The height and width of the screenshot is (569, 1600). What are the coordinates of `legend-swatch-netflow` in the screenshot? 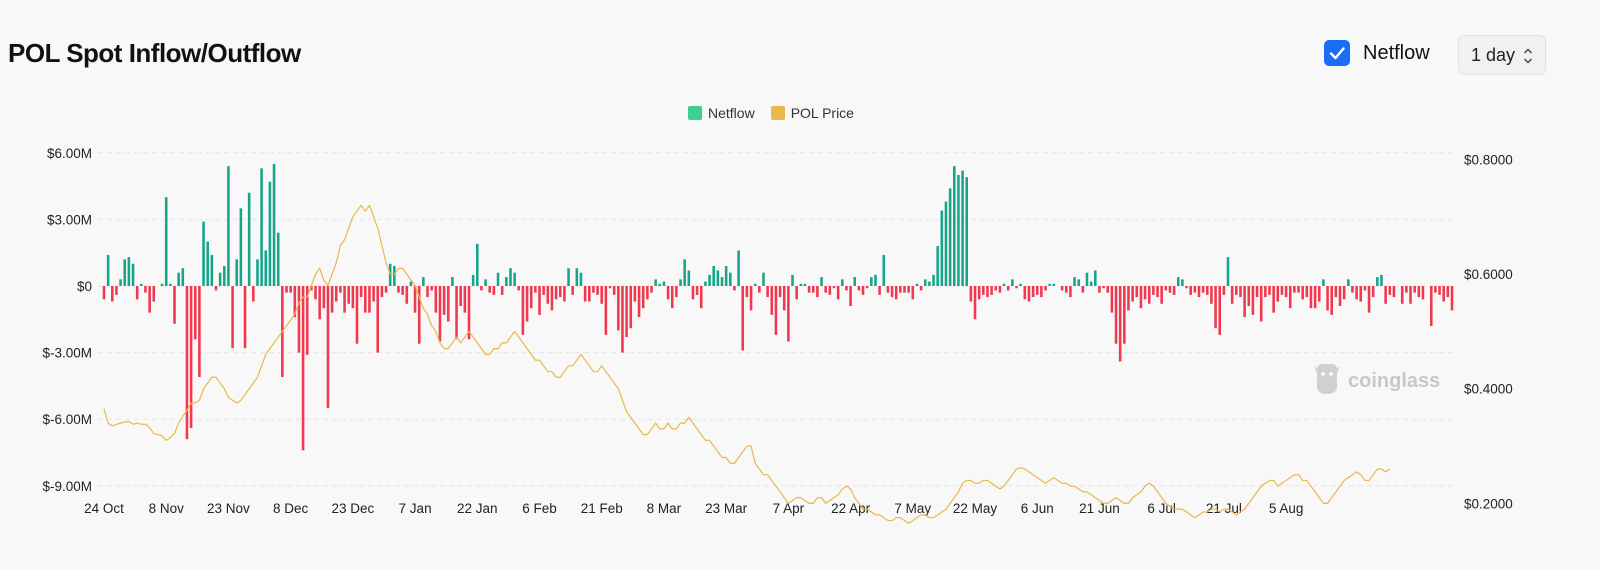 It's located at (695, 113).